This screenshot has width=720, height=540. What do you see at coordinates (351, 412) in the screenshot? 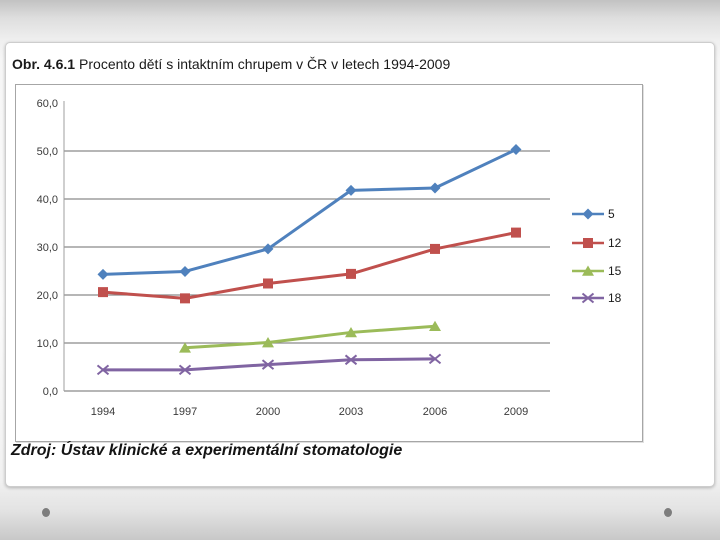
I see `svg-text: 2003` at bounding box center [351, 412].